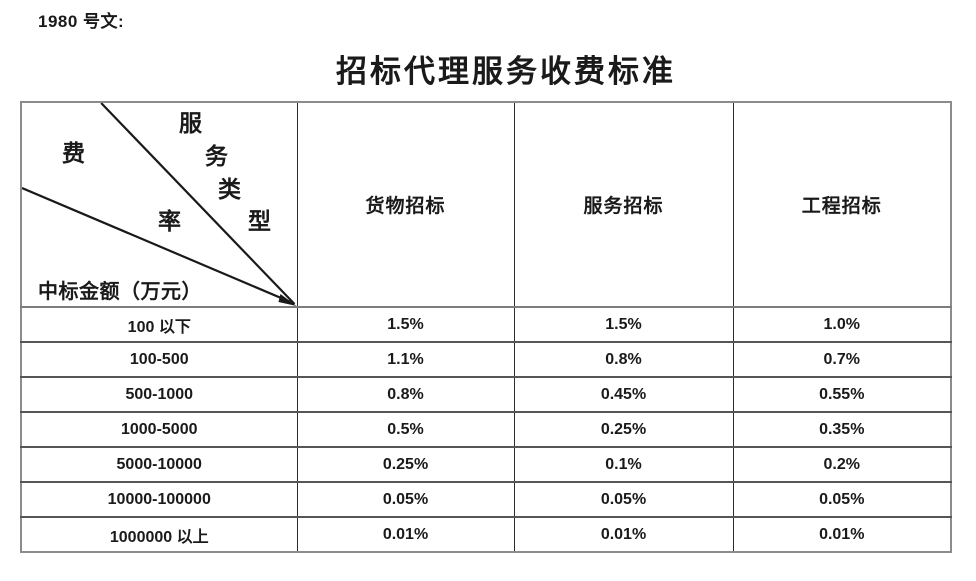 Image resolution: width=976 pixels, height=581 pixels. Describe the element at coordinates (159, 464) in the screenshot. I see `row-range-cell: 5000-10000` at that location.